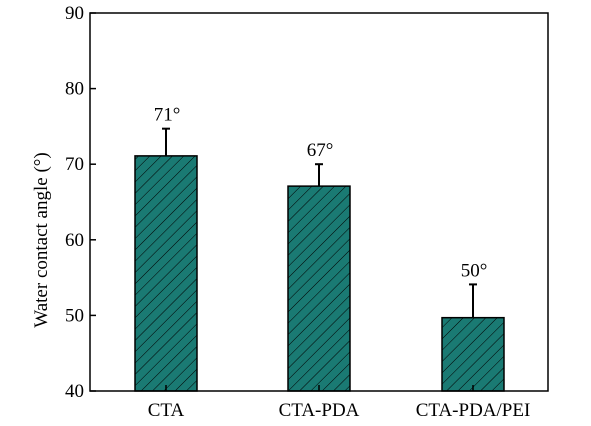 Image resolution: width=591 pixels, height=426 pixels. Describe the element at coordinates (41, 239) in the screenshot. I see `y-axis-label: Water contact angle (°)` at that location.